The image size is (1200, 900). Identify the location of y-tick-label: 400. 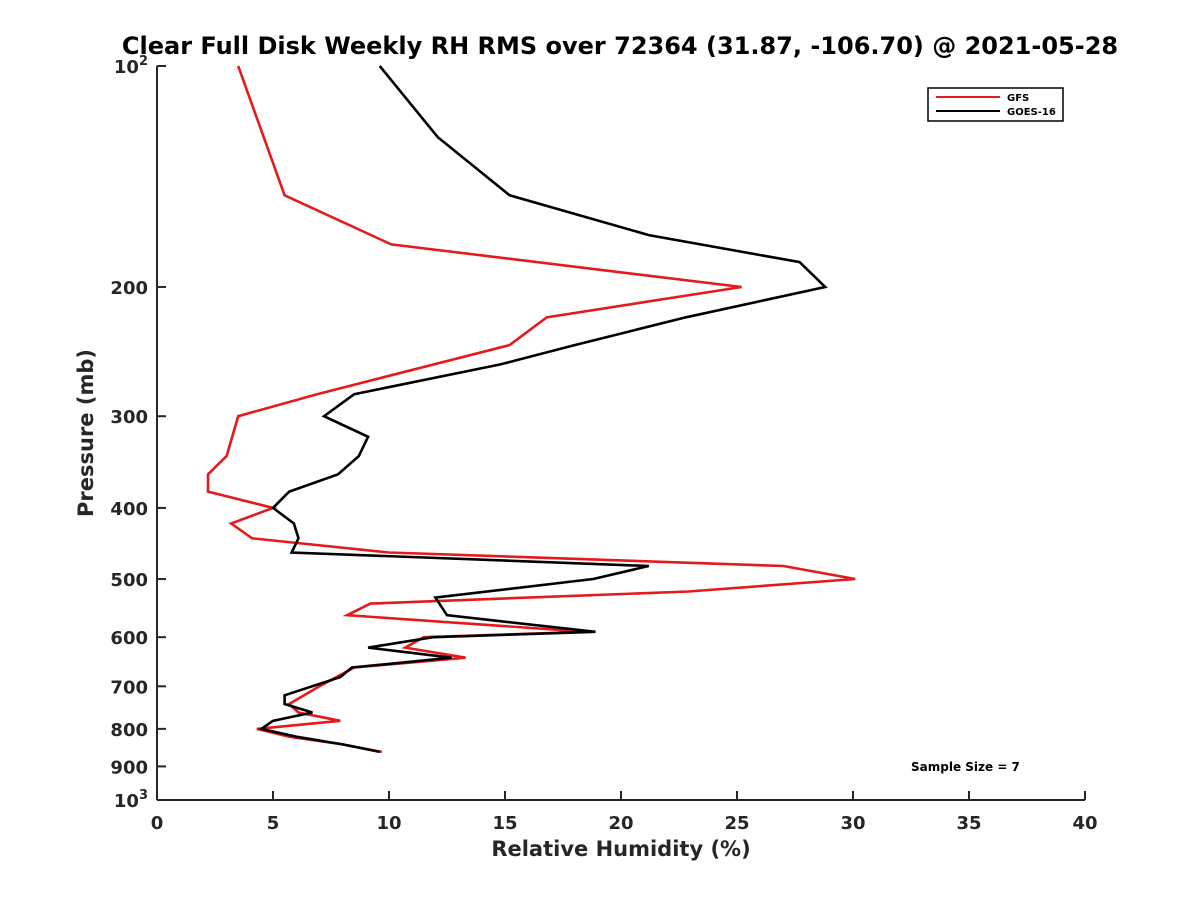
(129, 509).